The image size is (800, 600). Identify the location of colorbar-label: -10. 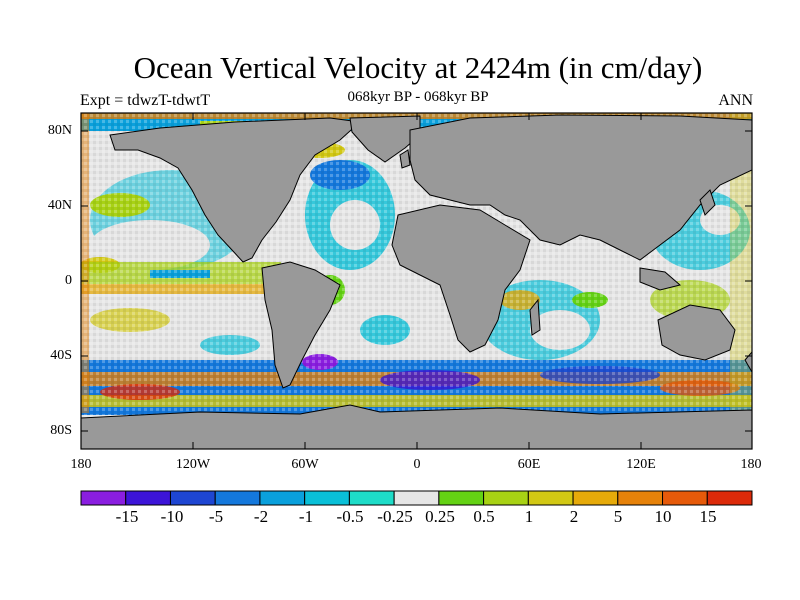
(172, 516).